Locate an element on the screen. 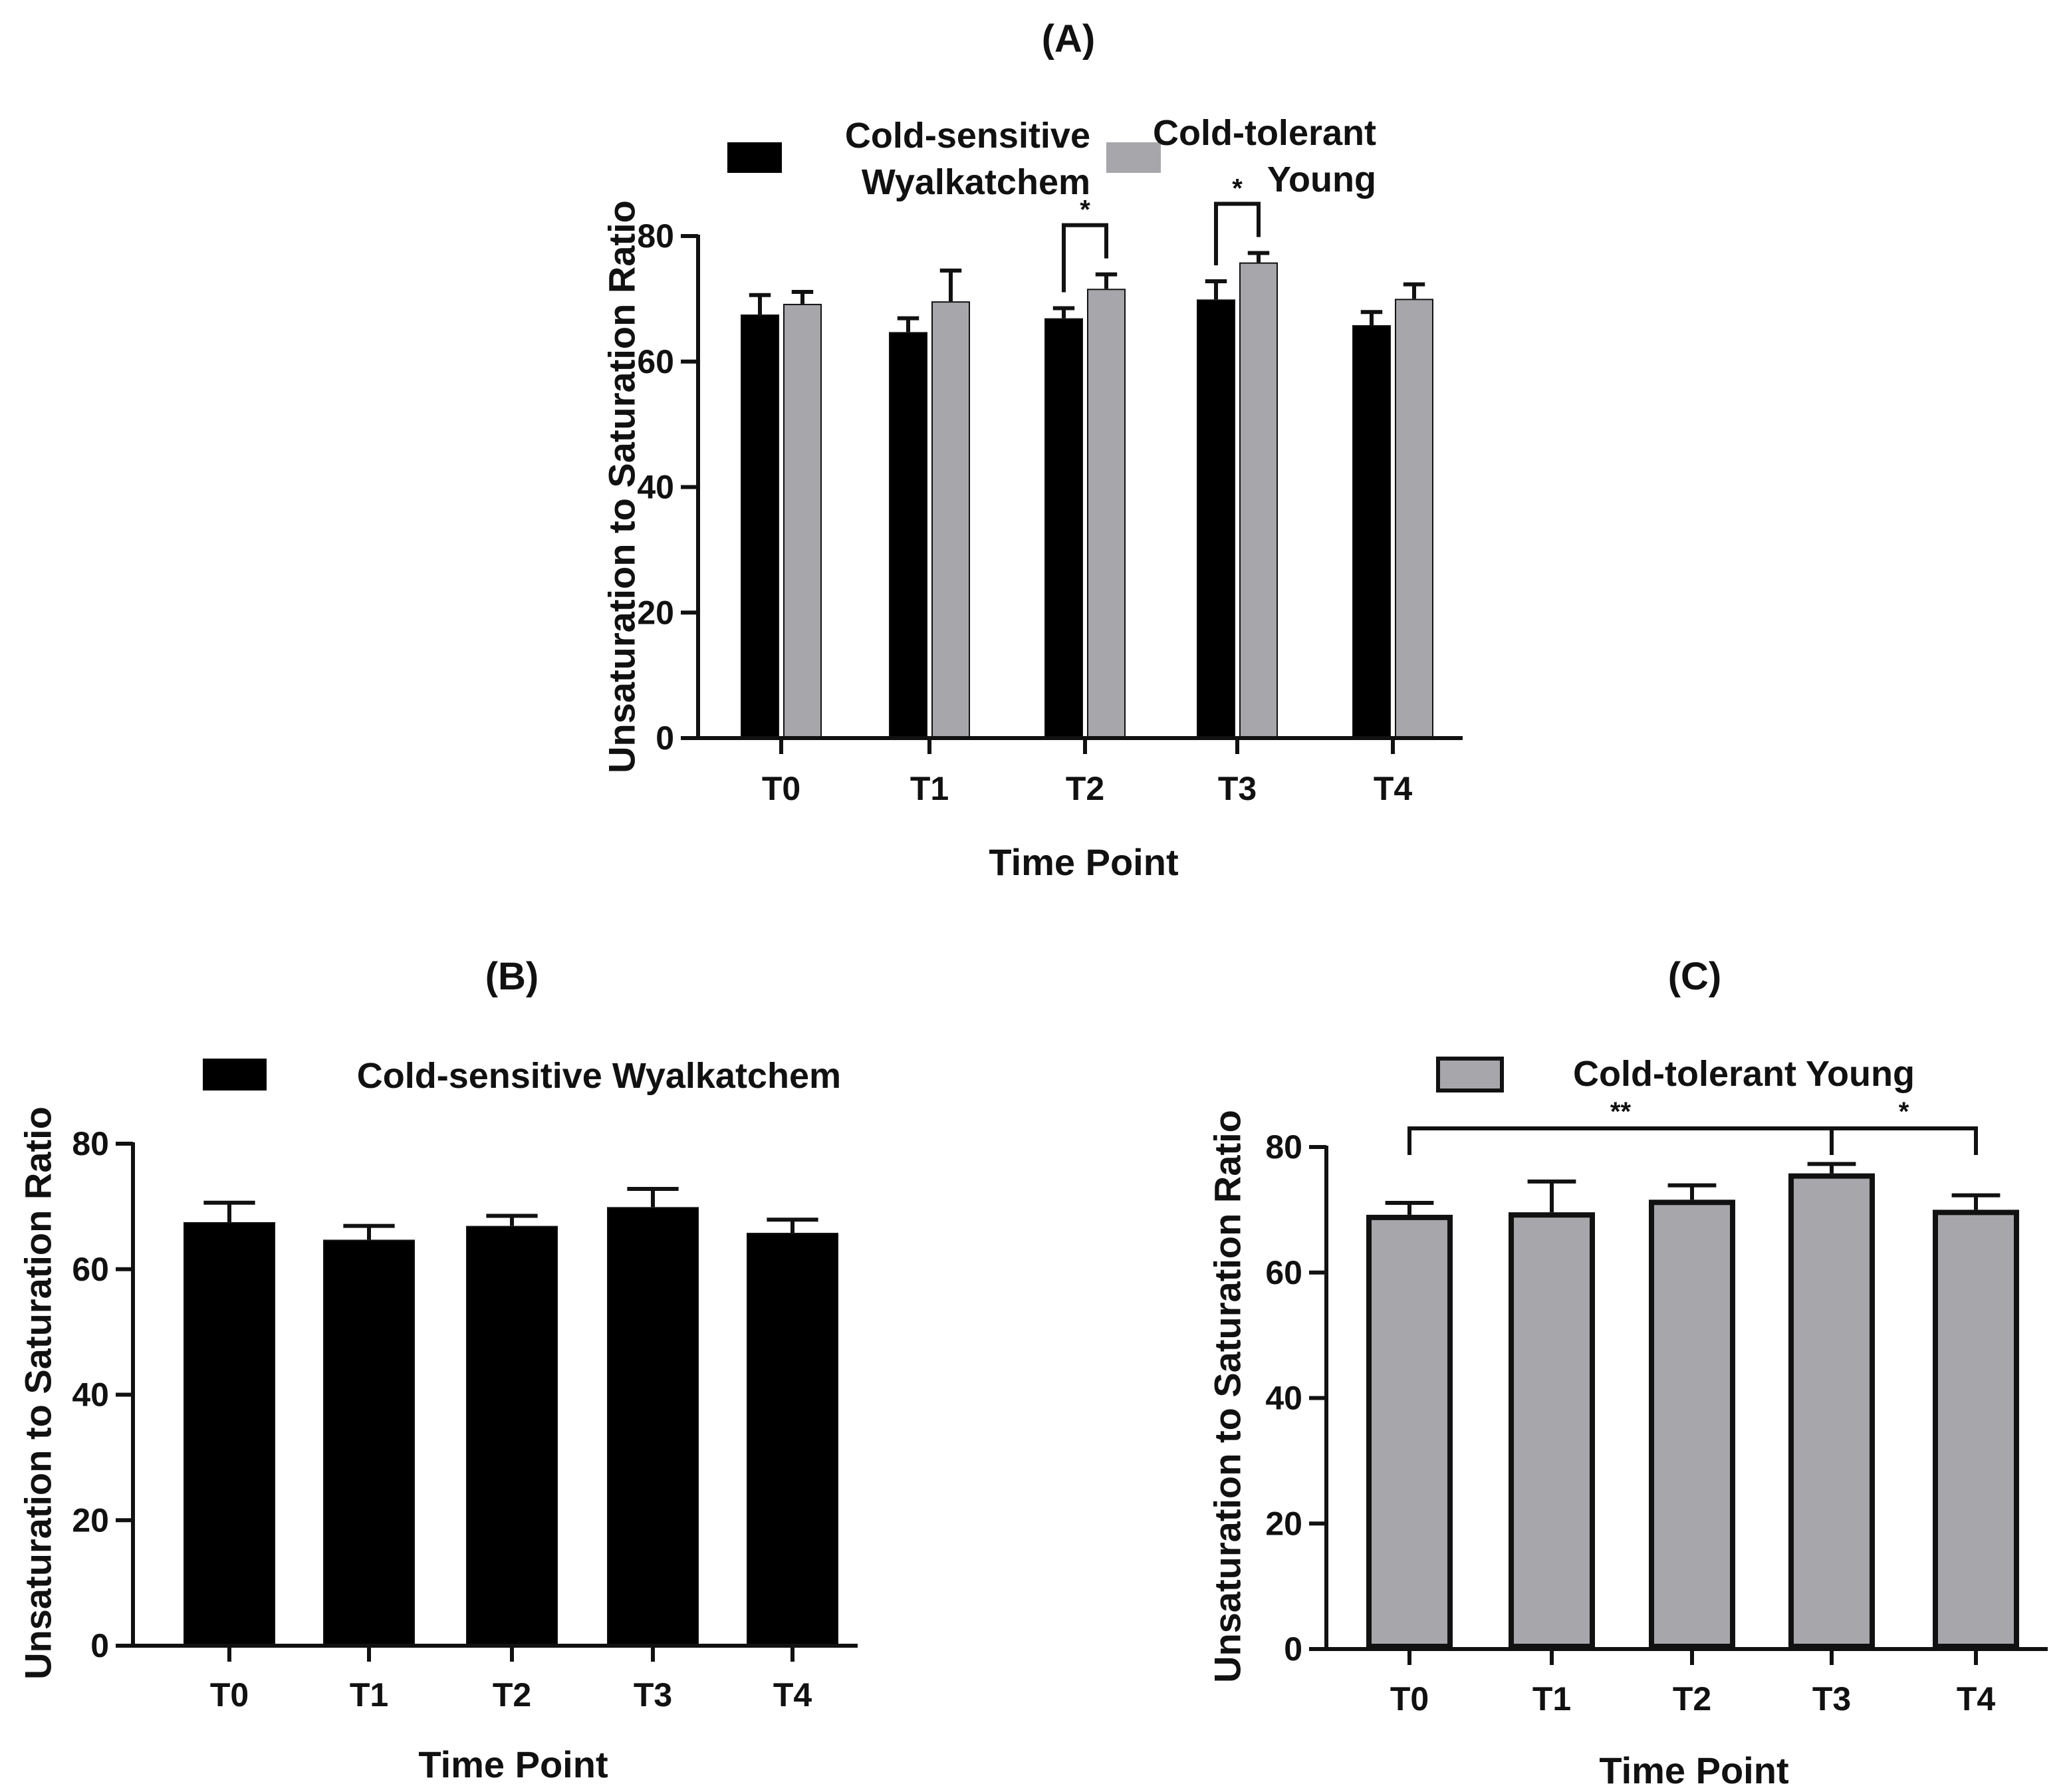  panel-title: (B) is located at coordinates (512, 976).